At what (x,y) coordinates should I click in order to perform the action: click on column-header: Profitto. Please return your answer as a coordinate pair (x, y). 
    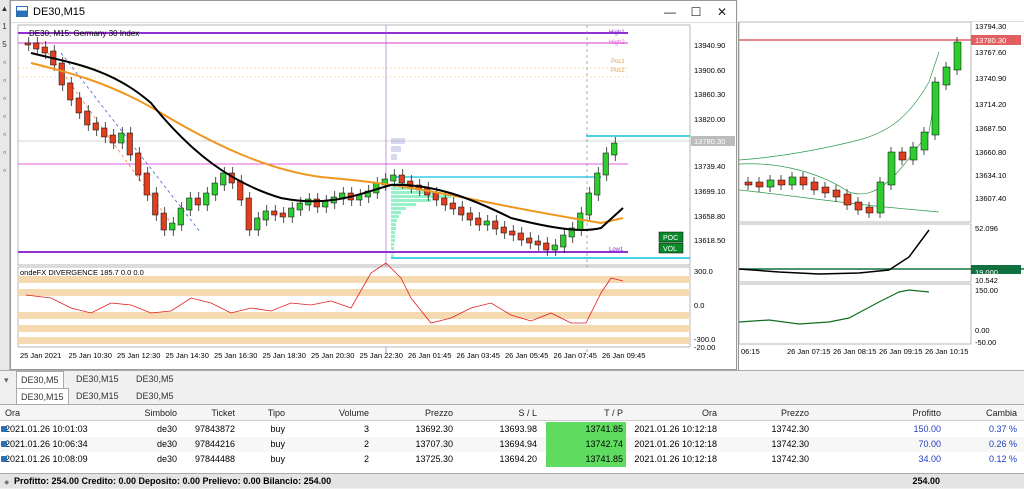
    Looking at the image, I should click on (926, 413).